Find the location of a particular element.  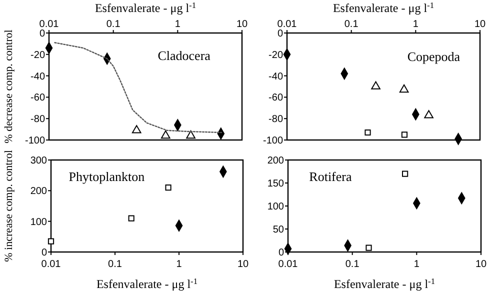

text: Copepoda is located at coordinates (433, 56).